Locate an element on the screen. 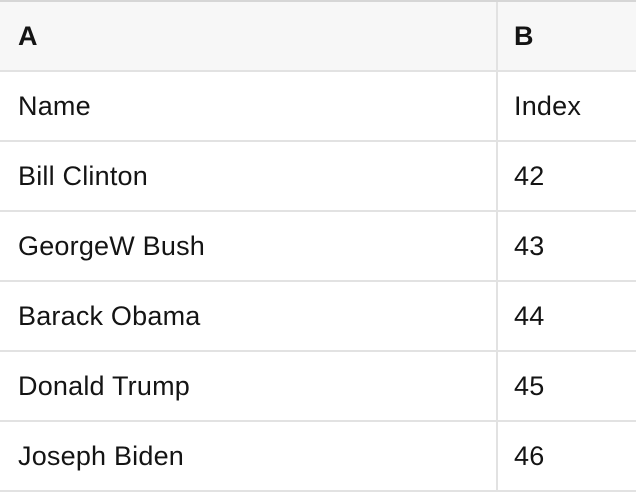 The height and width of the screenshot is (492, 636). table-row: Barack Obama 44 is located at coordinates (318, 317).